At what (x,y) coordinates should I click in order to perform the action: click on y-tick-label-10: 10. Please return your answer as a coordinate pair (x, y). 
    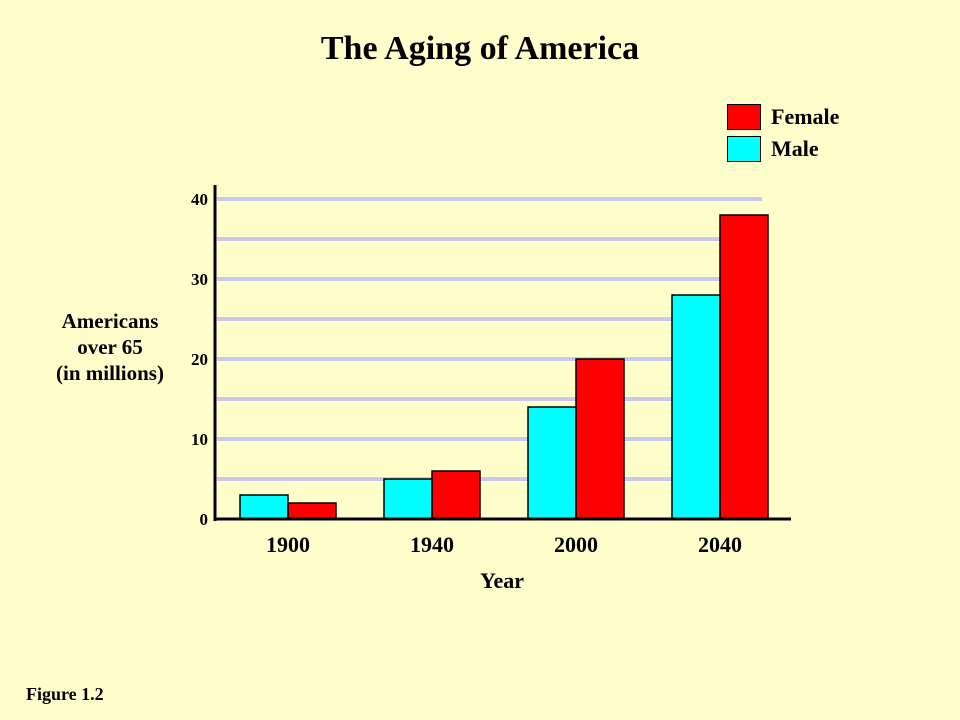
    Looking at the image, I should click on (199, 439).